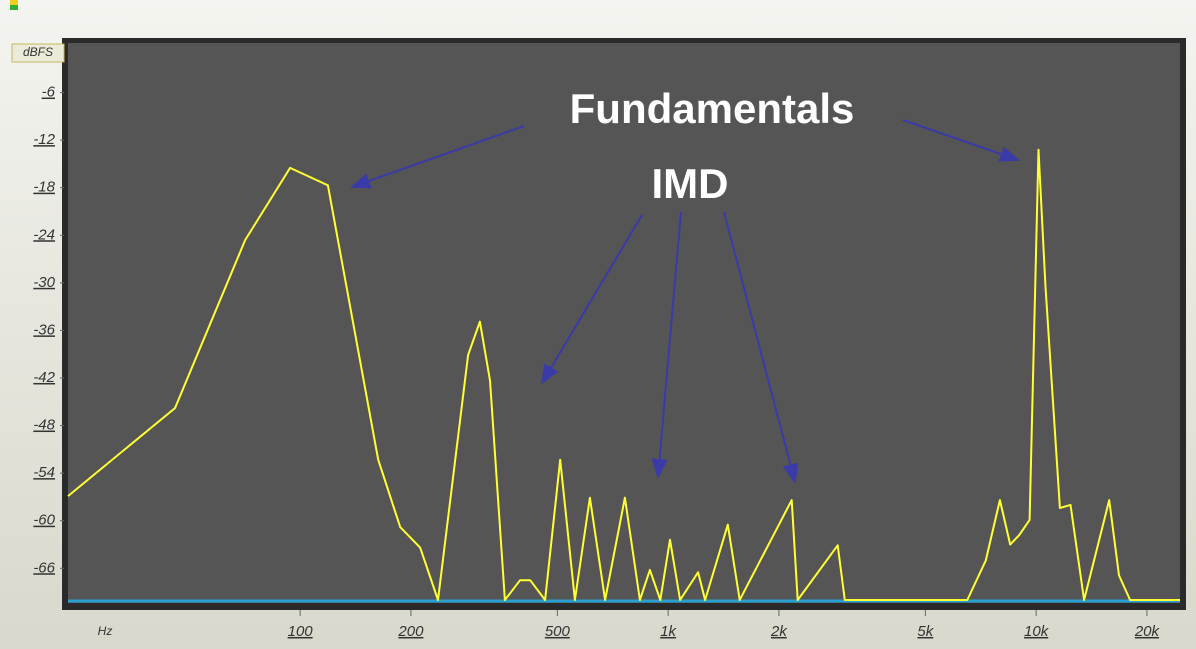  What do you see at coordinates (668, 631) in the screenshot?
I see `x-tick-label: 1k` at bounding box center [668, 631].